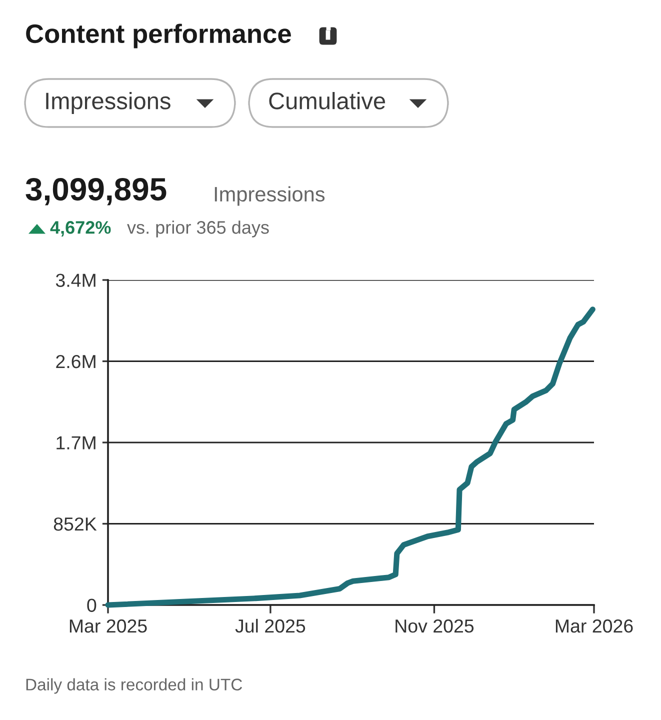 This screenshot has height=720, width=661. Describe the element at coordinates (76, 280) in the screenshot. I see `y-tick-label: 3.4M` at that location.